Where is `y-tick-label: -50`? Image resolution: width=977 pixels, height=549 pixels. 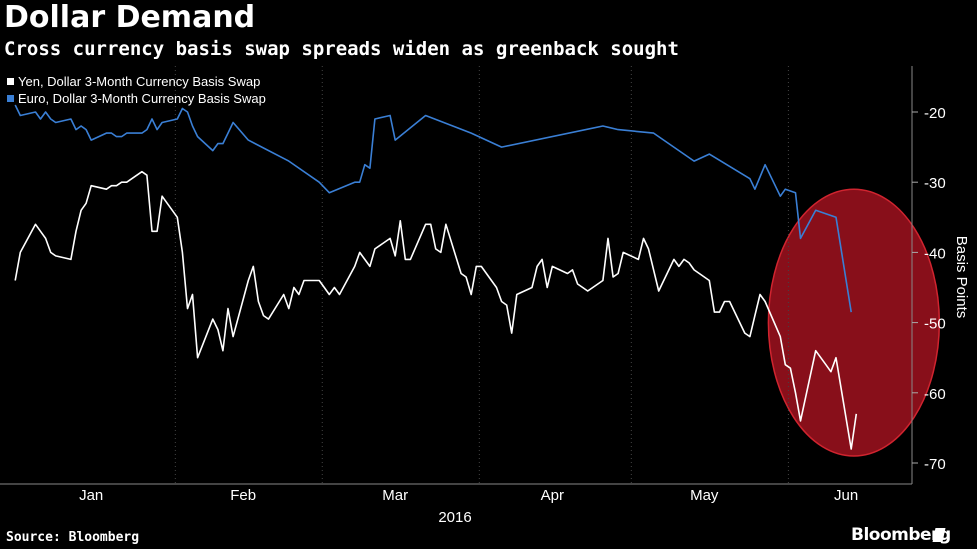 y-tick-label: -50 is located at coordinates (935, 324).